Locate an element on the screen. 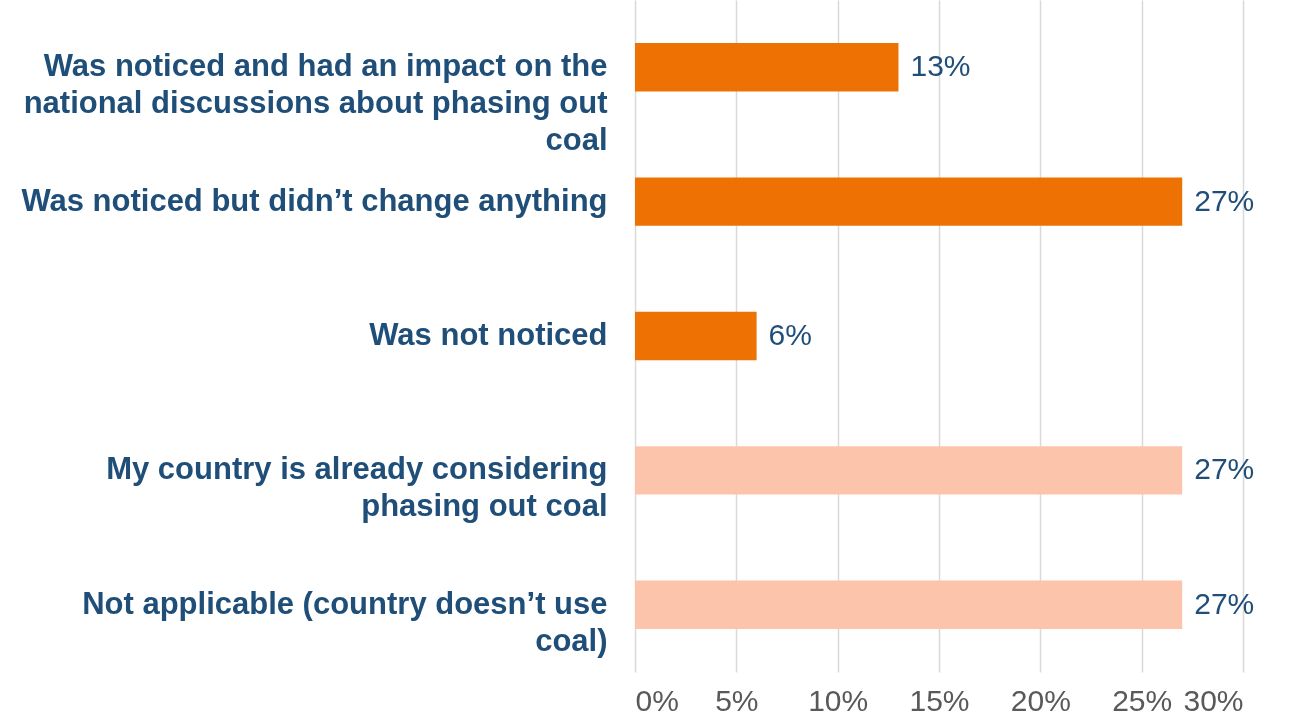  y-tick-label: Not applicable (country doesn’t use coal) is located at coordinates (345, 621).